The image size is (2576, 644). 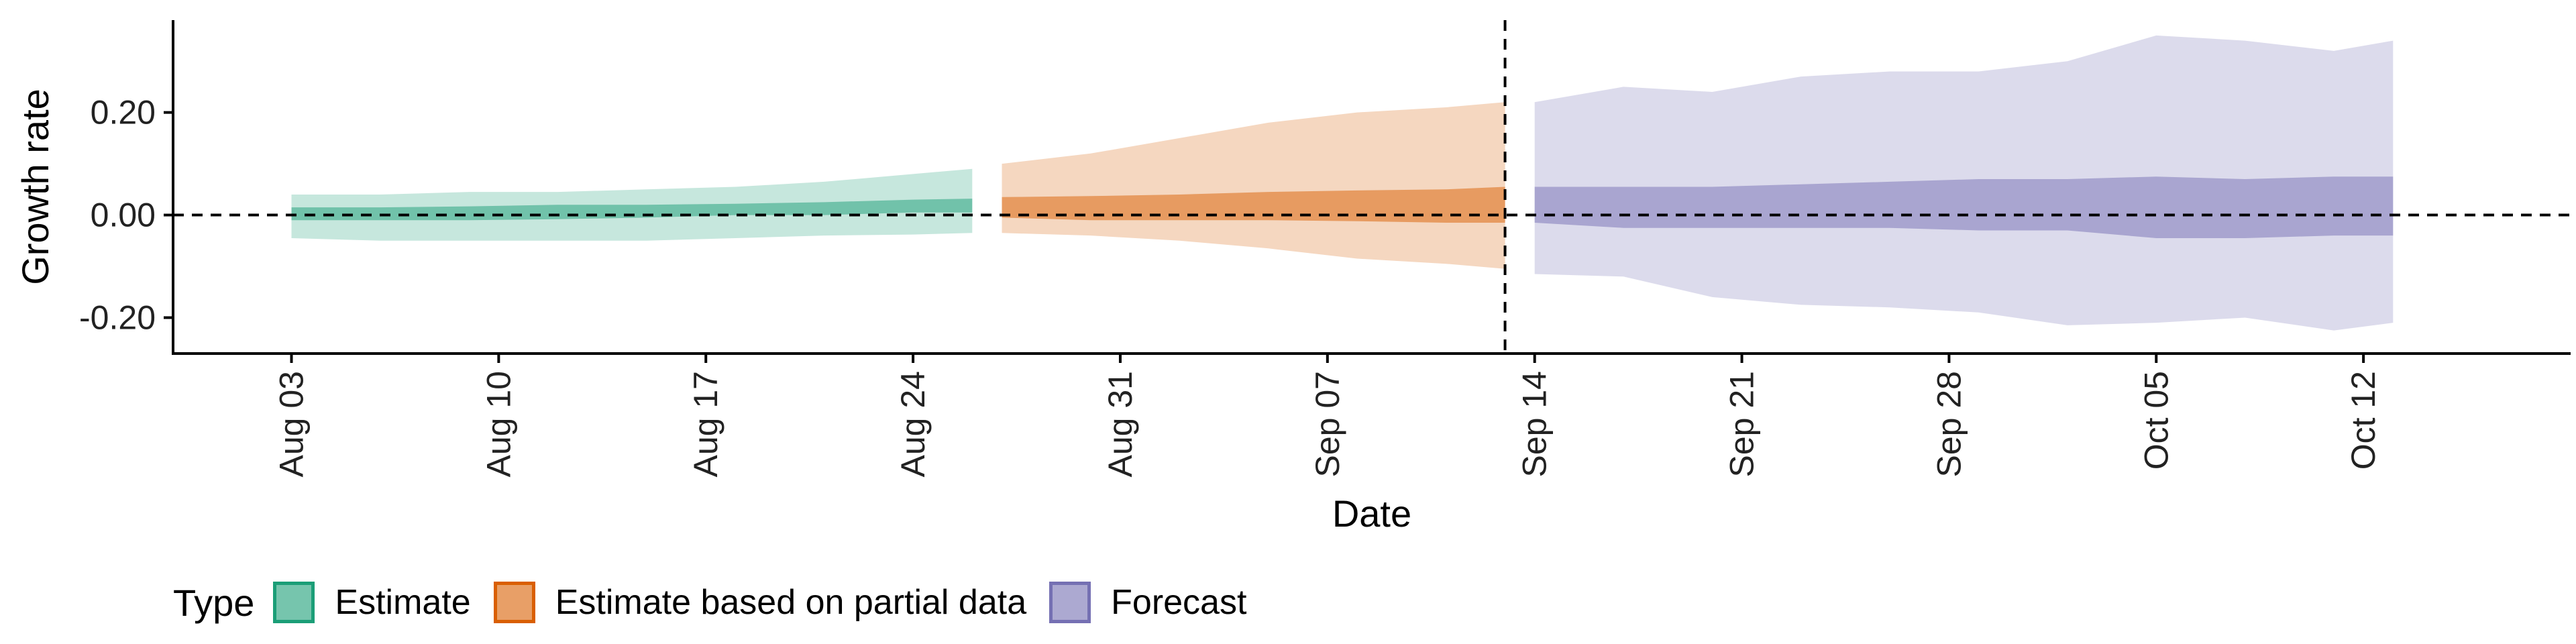 I want to click on y-axis-label: Growth rate, so click(x=35, y=187).